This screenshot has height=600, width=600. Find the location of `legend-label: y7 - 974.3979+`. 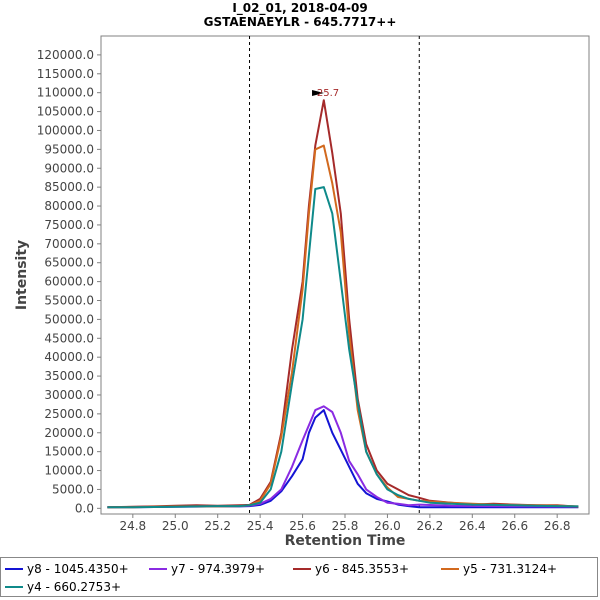

legend-label: y7 - 974.3979+ is located at coordinates (218, 569).